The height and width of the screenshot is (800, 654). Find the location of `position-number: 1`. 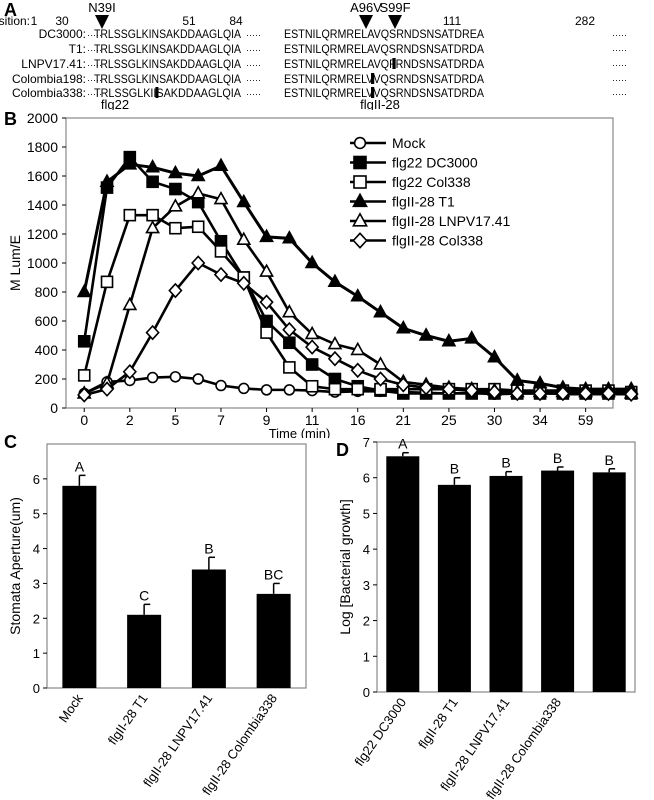

position-number: 1 is located at coordinates (34, 21).